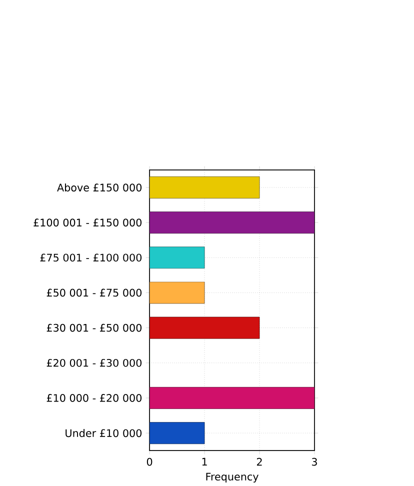  I want to click on y-tick-label: £10 000 - £20 000, so click(94, 398).